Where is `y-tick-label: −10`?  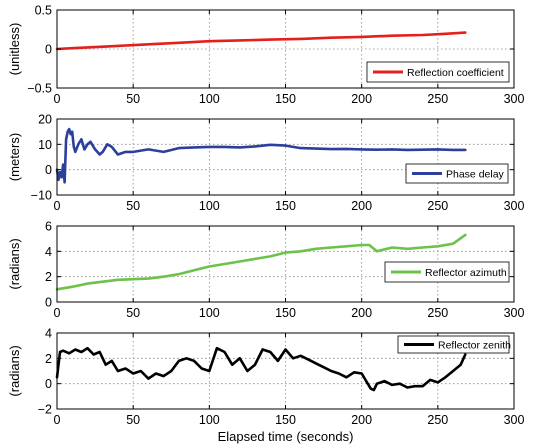 y-tick-label: −10 is located at coordinates (41, 196).